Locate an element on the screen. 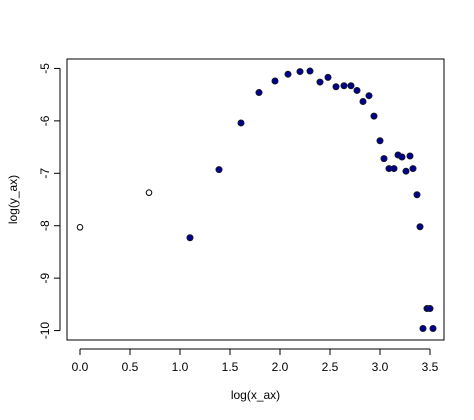  y-axis-title: log(y_ax) is located at coordinates (13, 199).